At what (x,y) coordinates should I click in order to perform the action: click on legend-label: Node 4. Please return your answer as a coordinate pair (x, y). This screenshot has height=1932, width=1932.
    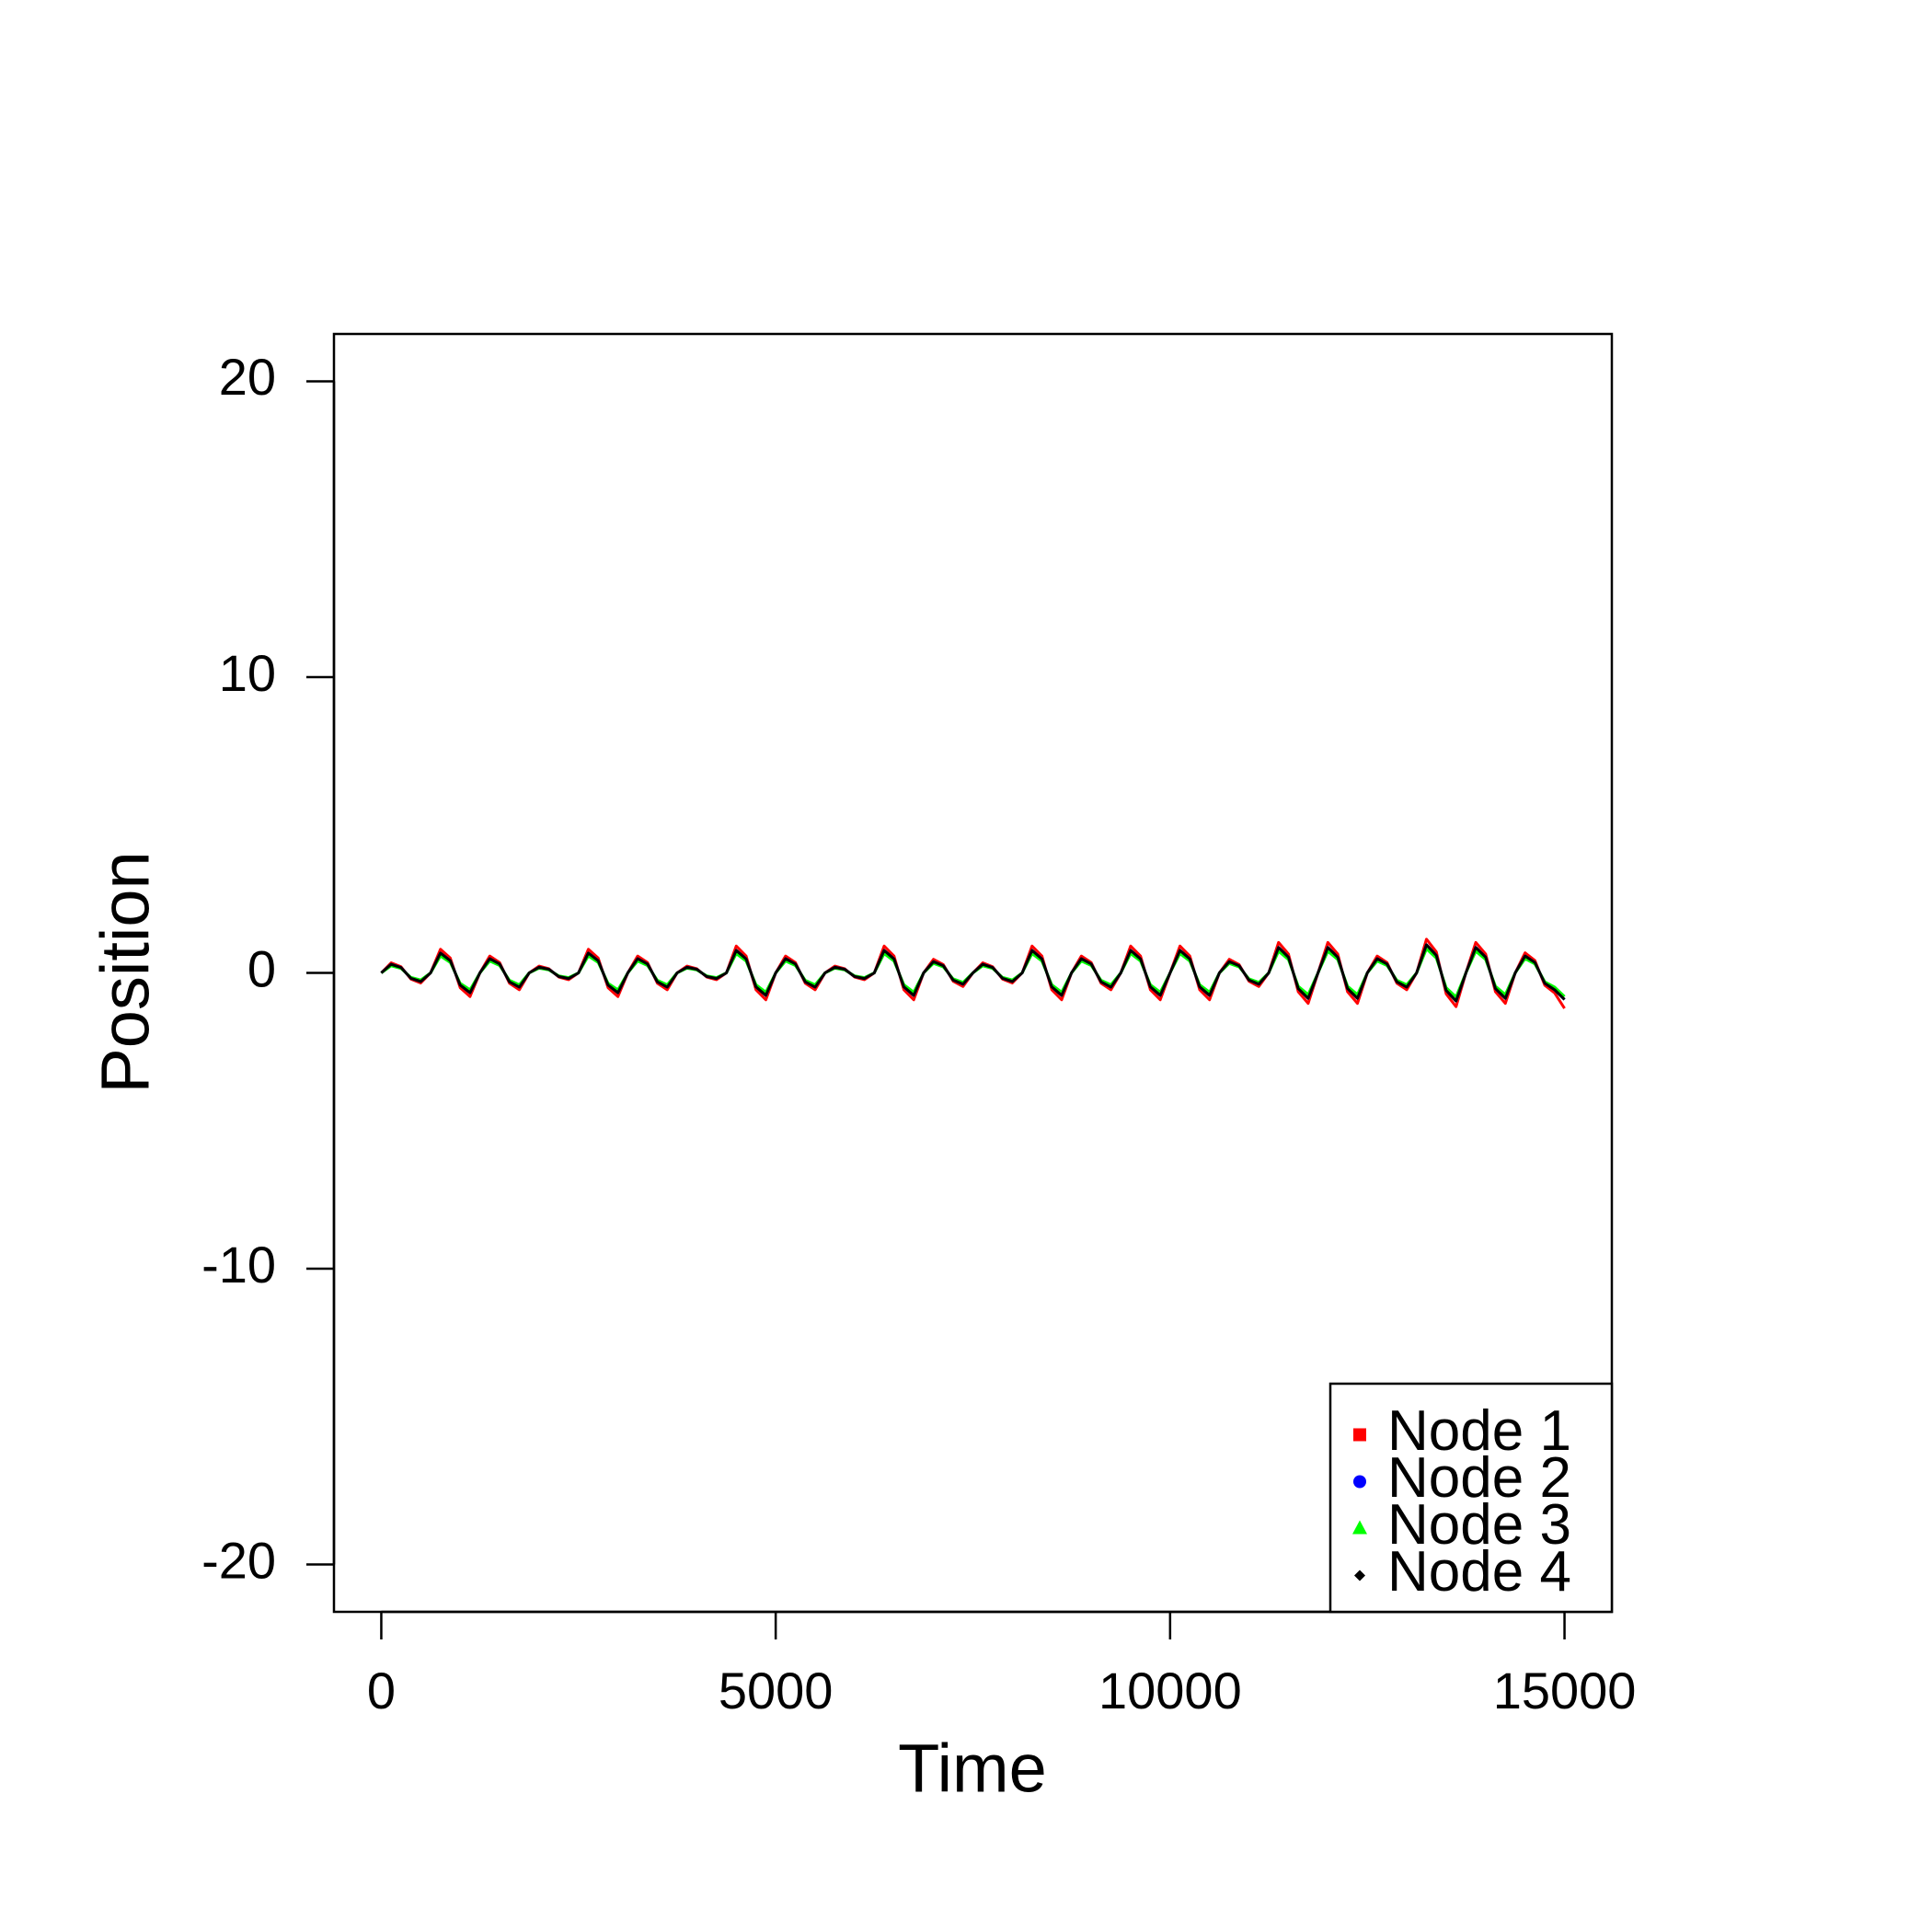
    Looking at the image, I should click on (1479, 1572).